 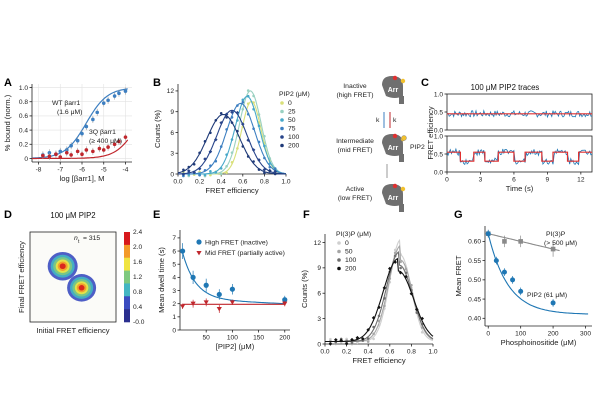 I want to click on panel-b-xtick-label: 0.2, so click(x=199, y=182).